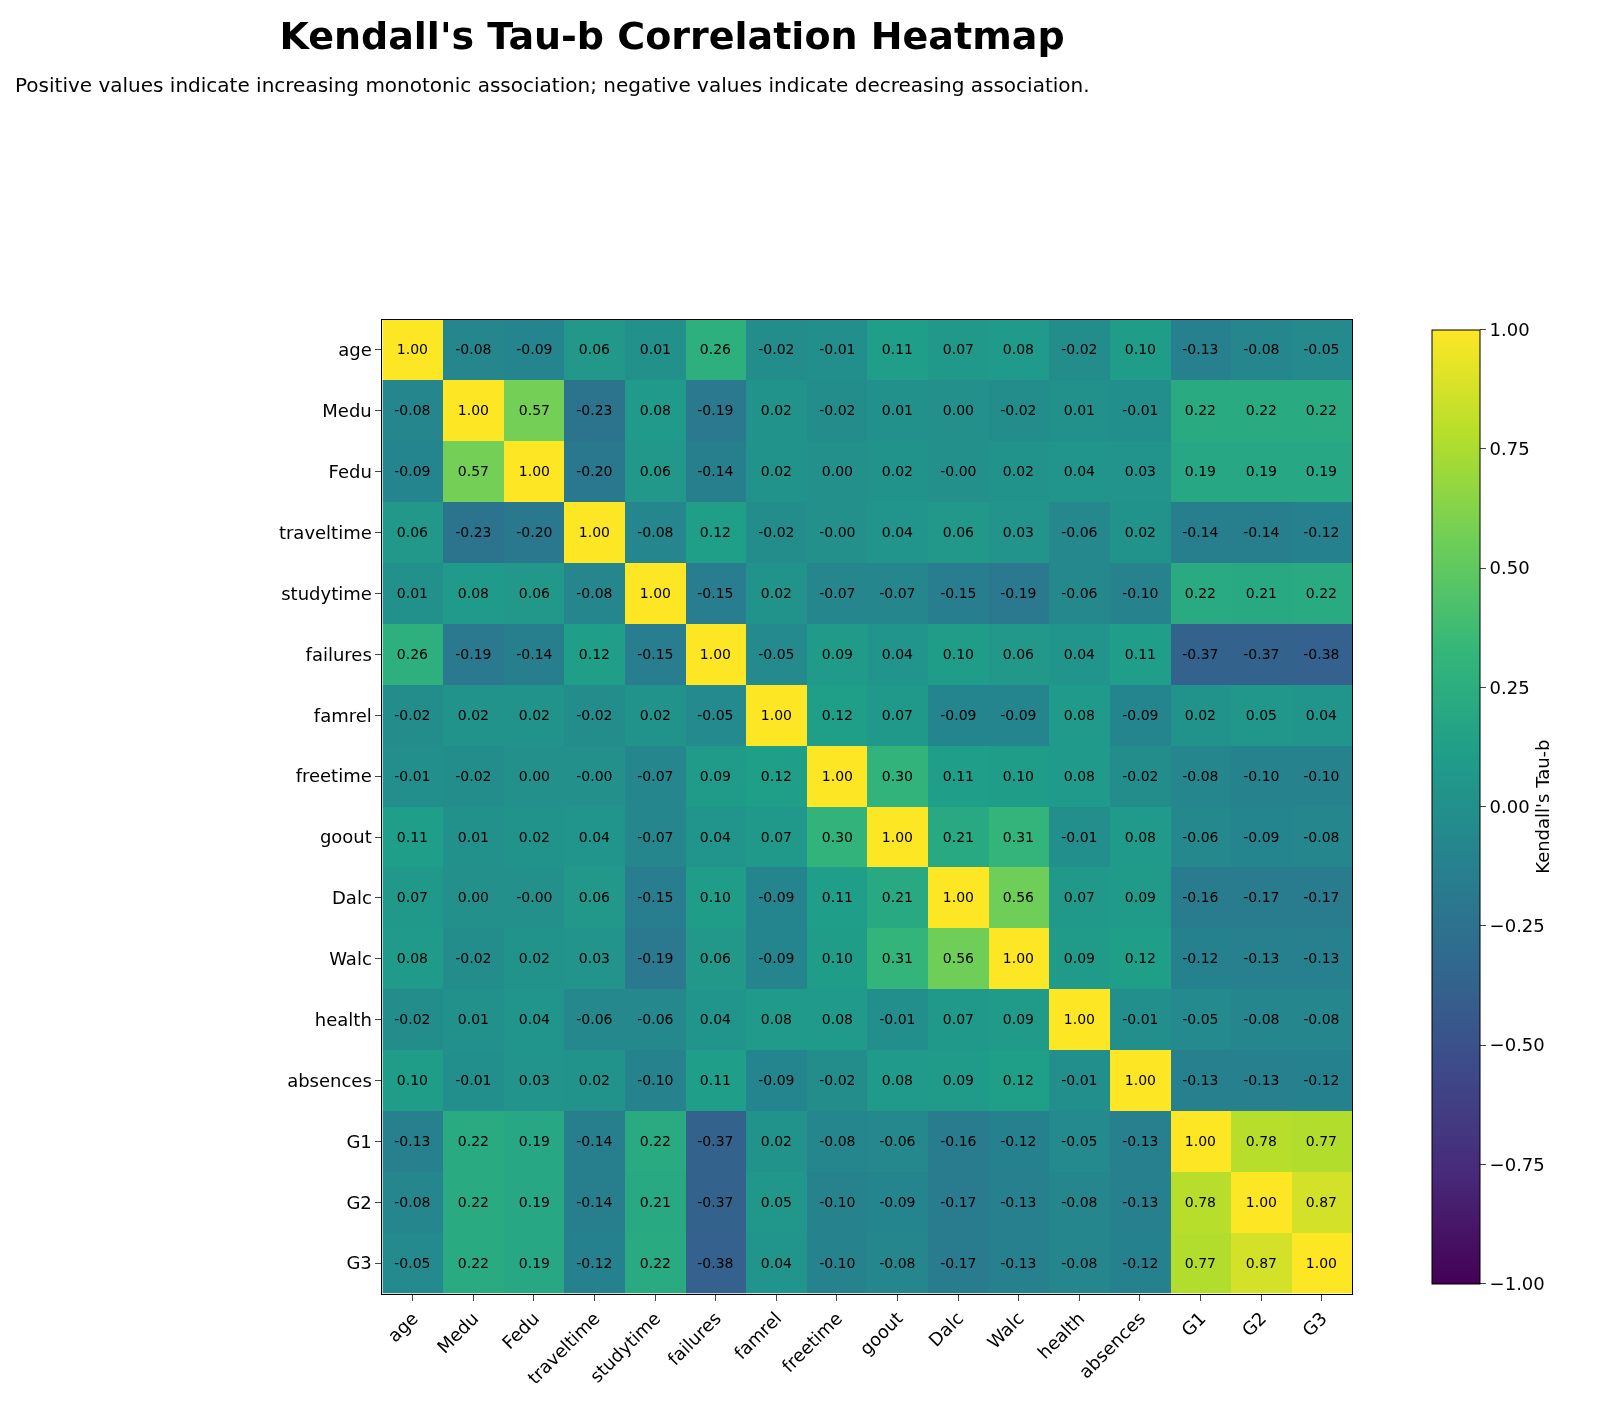 Image resolution: width=1600 pixels, height=1420 pixels. What do you see at coordinates (325, 532) in the screenshot?
I see `y-tick-label: traveltime` at bounding box center [325, 532].